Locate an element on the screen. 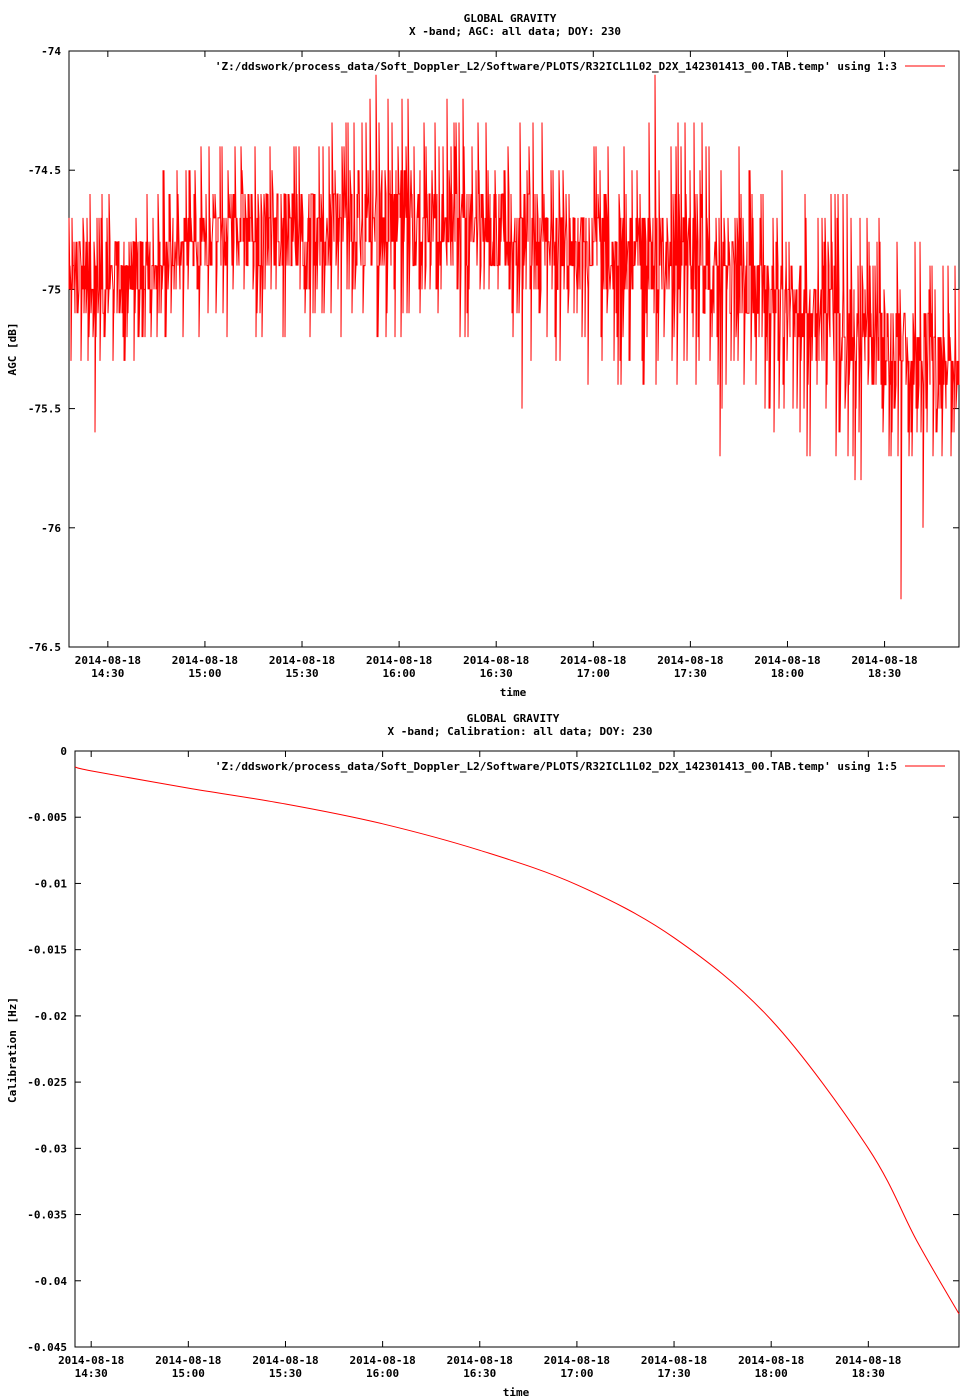 The image size is (980, 1400). agc-y-axis-label: AGC [dB] is located at coordinates (12, 349).